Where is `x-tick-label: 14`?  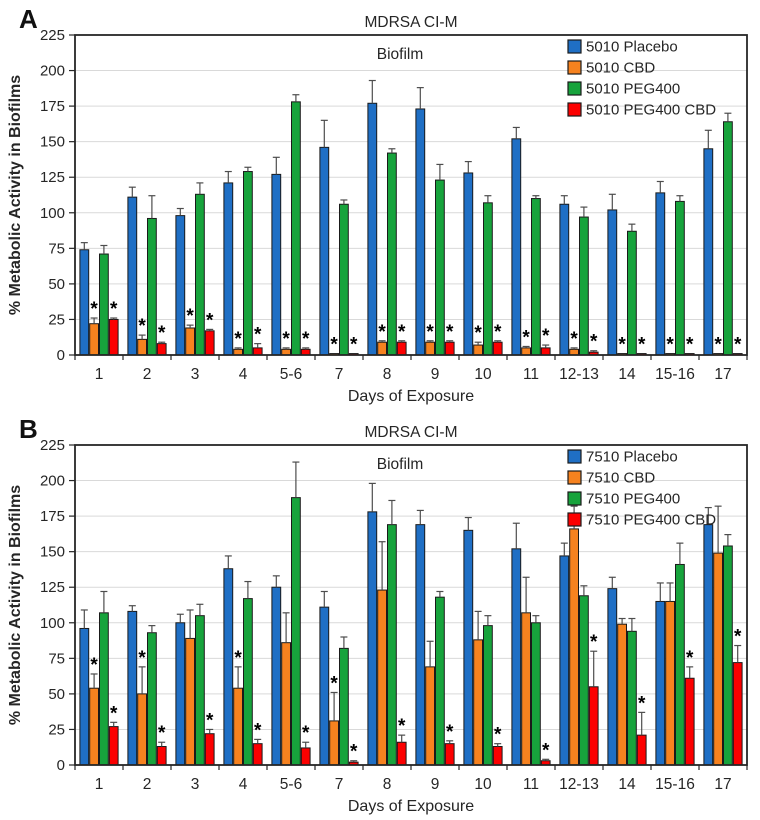 x-tick-label: 14 is located at coordinates (627, 784).